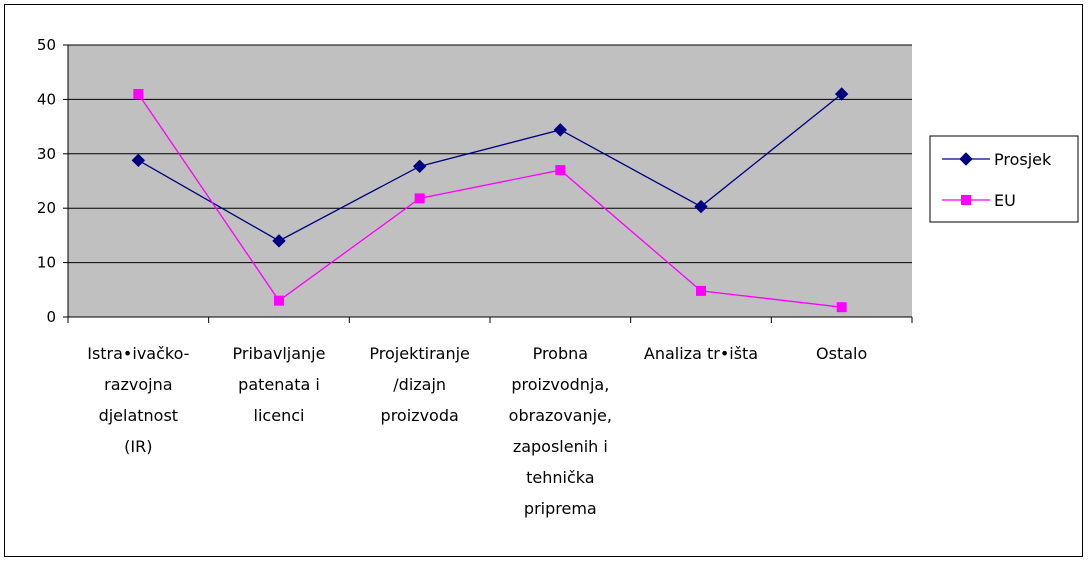 The height and width of the screenshot is (563, 1089). Describe the element at coordinates (841, 353) in the screenshot. I see `x-tick-label: Ostalo` at that location.